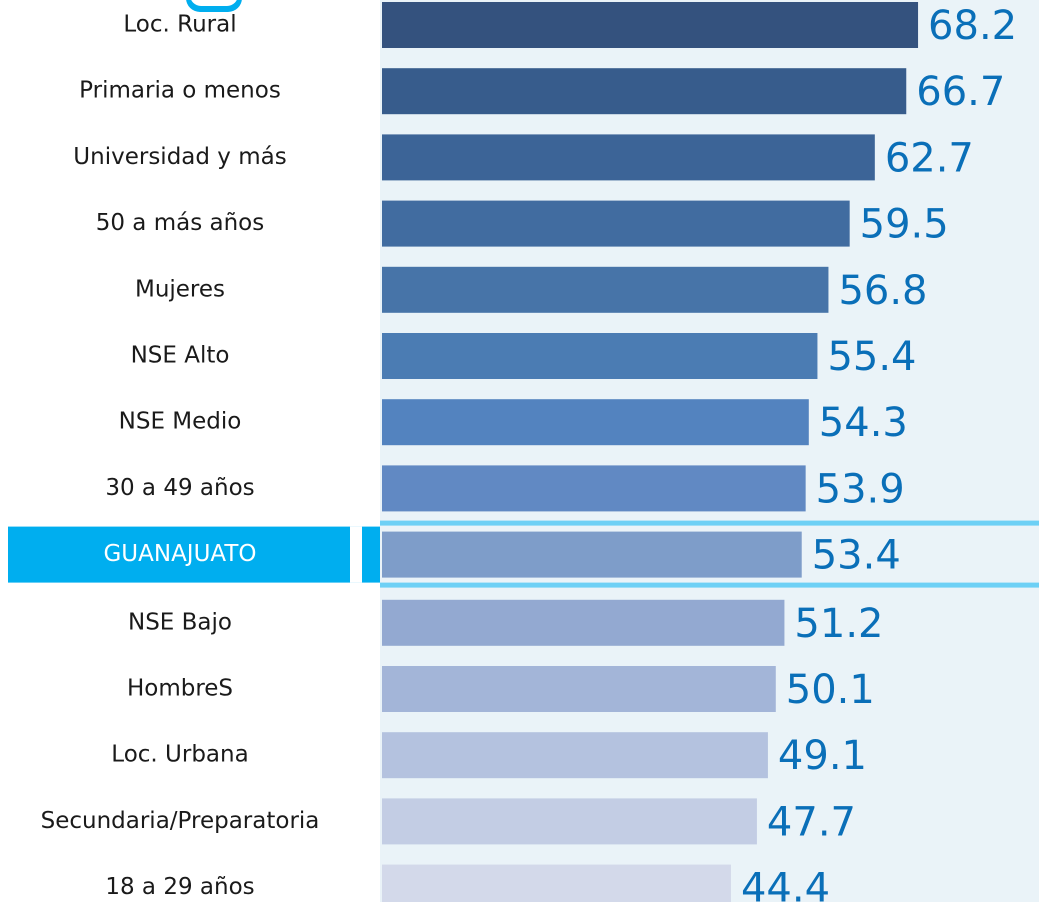  I want to click on category-label: HombreS, so click(180, 689).